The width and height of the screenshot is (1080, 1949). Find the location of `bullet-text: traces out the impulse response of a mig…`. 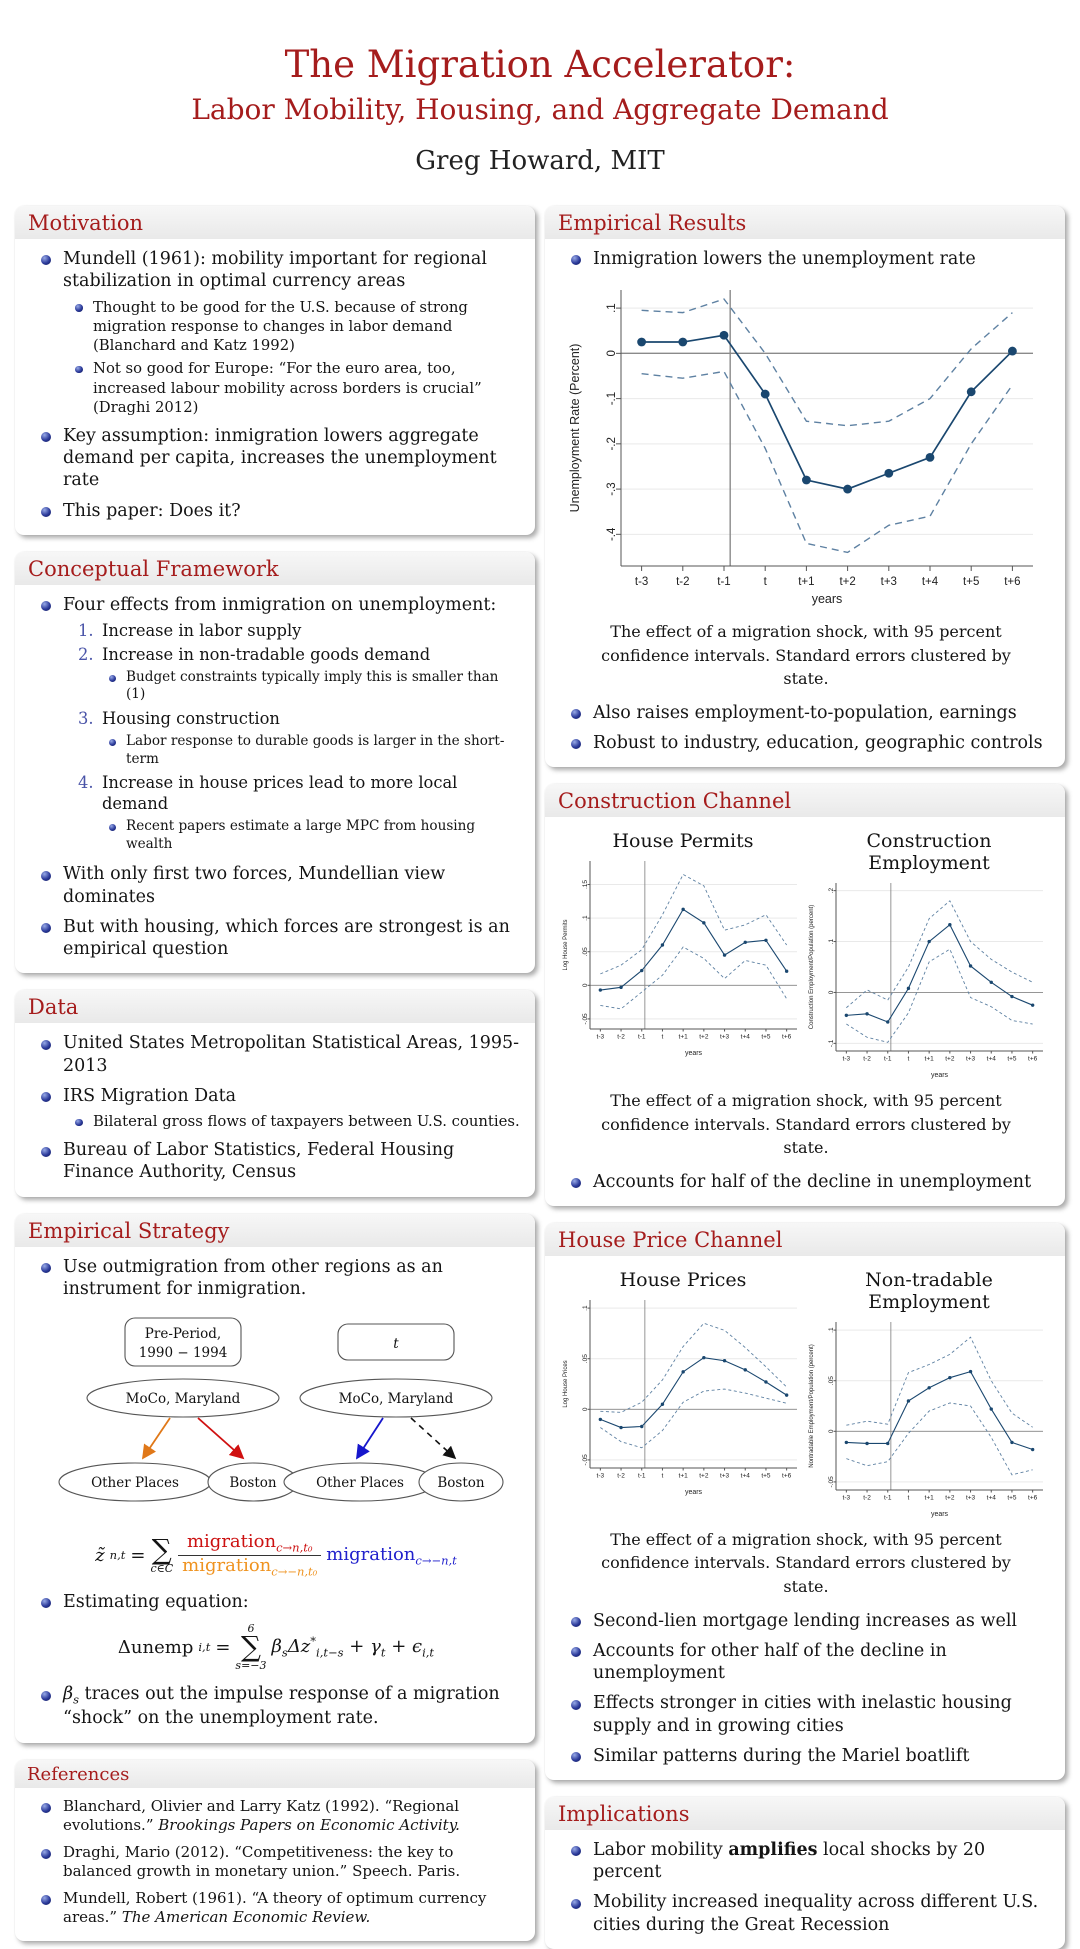

bullet-text: traces out the impulse response of a mig… is located at coordinates (281, 1706).